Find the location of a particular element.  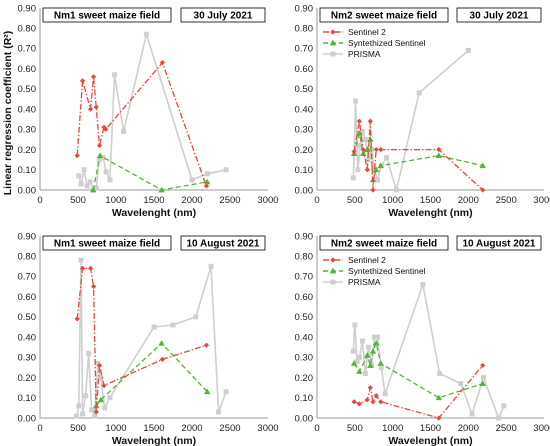

legend-label: PRISMA is located at coordinates (364, 54).